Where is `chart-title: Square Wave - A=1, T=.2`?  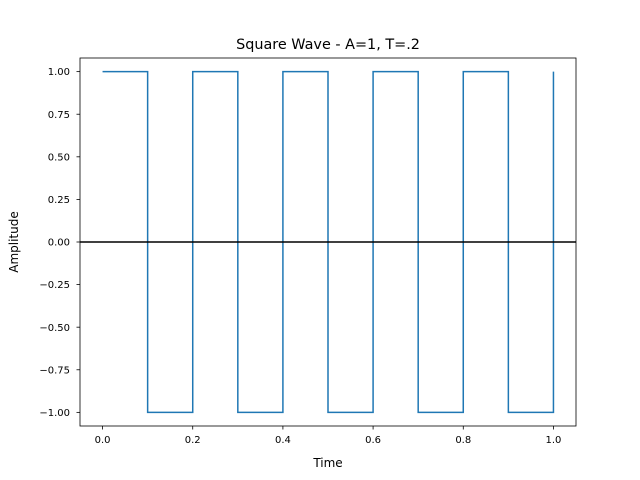
chart-title: Square Wave - A=1, T=.2 is located at coordinates (328, 45).